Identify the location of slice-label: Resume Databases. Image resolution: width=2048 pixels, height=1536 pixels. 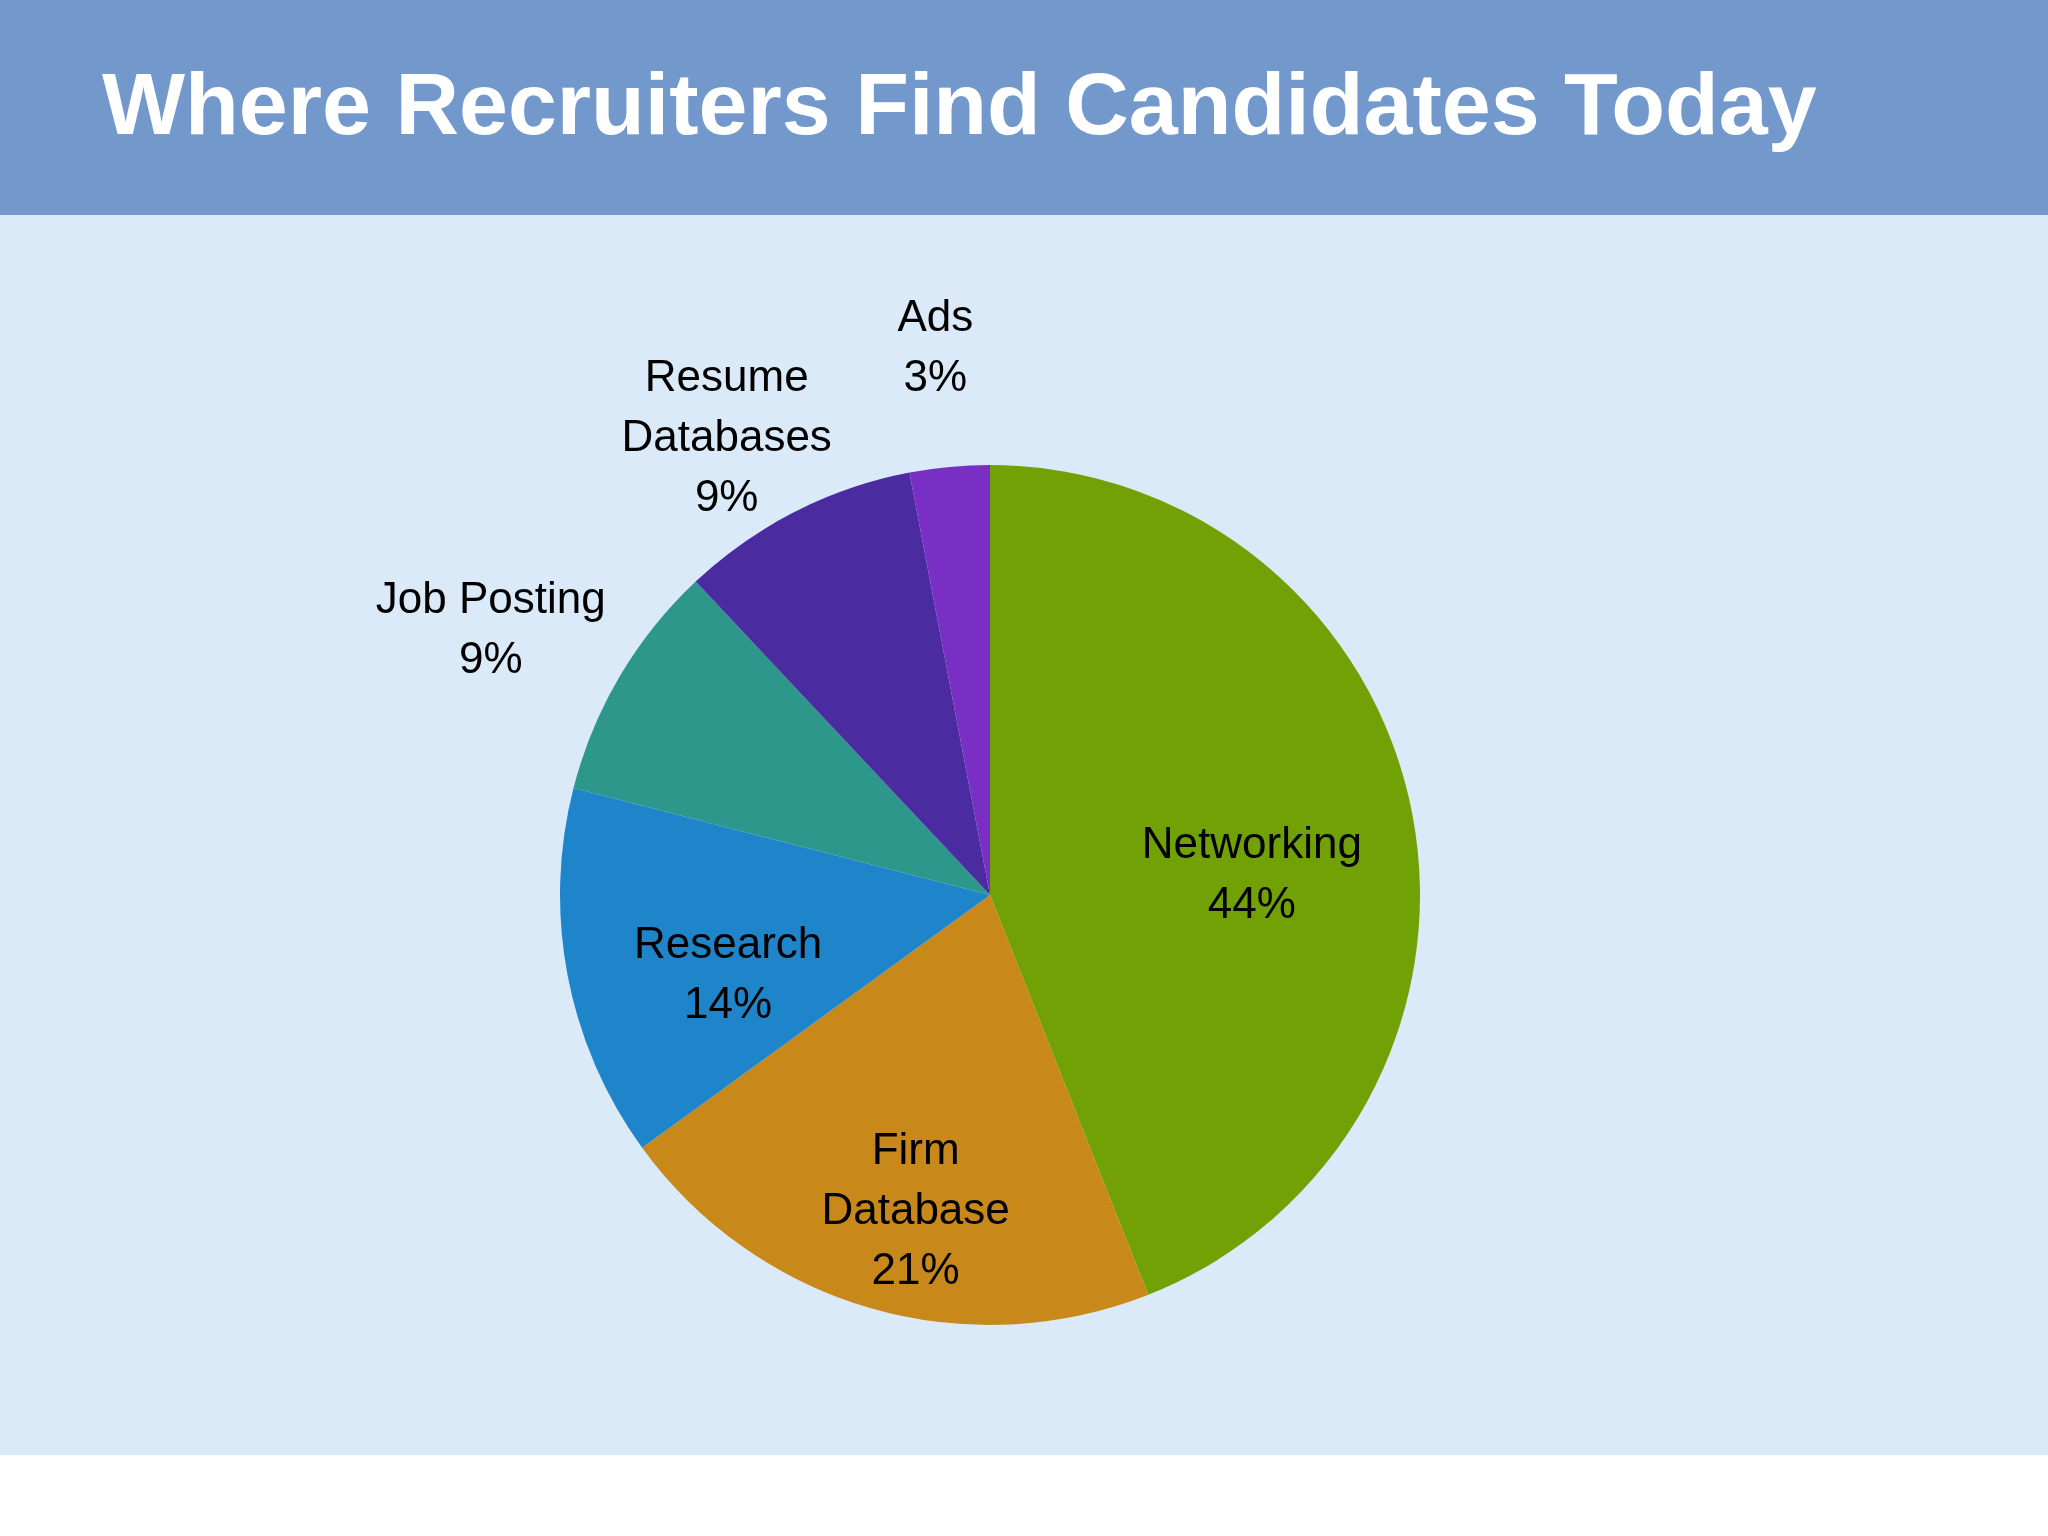
(726, 406).